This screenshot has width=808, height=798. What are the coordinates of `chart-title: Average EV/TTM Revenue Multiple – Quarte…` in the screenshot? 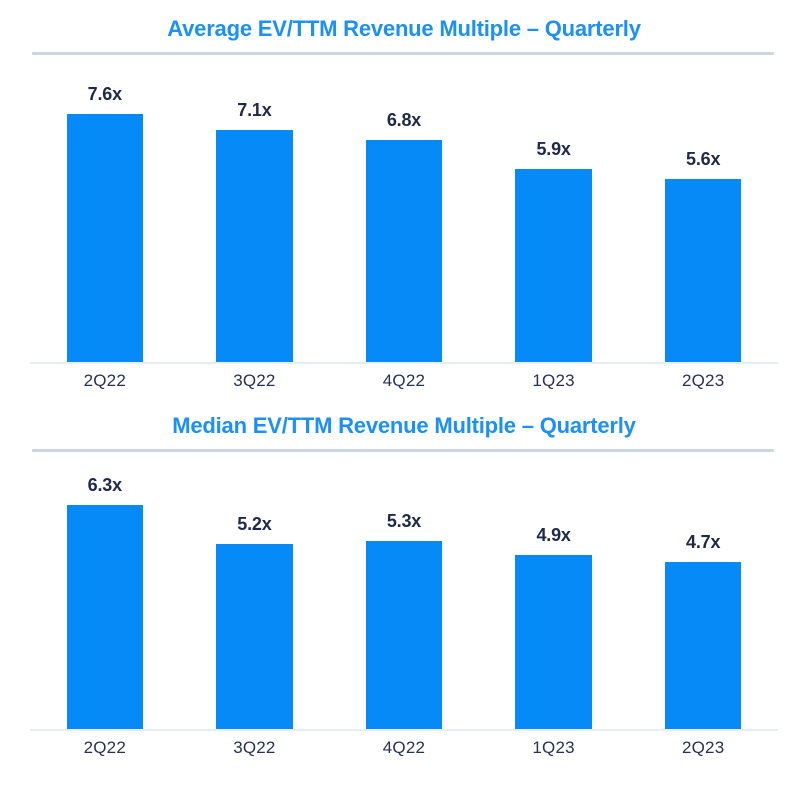 It's located at (404, 28).